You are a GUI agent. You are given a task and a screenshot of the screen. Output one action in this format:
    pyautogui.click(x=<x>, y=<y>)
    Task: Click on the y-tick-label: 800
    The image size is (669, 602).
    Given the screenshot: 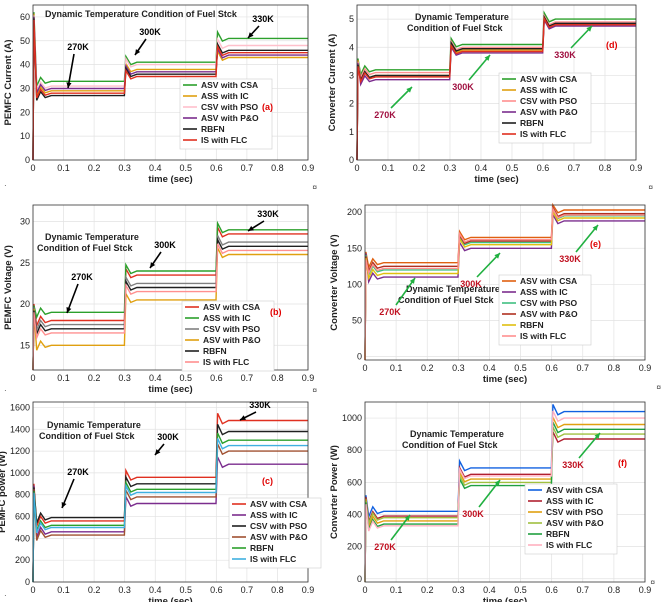 What is the action you would take?
    pyautogui.click(x=22, y=495)
    